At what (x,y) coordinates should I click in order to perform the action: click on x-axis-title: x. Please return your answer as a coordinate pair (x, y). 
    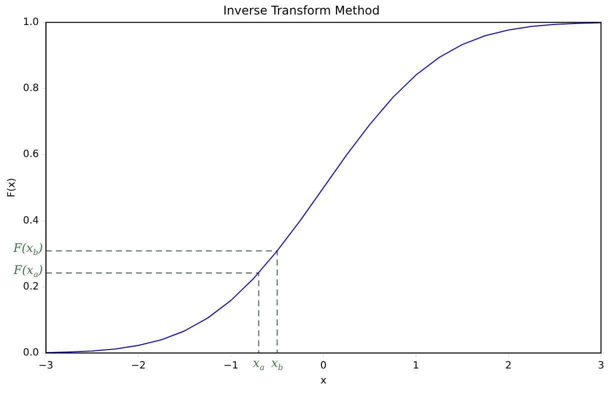
    Looking at the image, I should click on (323, 381).